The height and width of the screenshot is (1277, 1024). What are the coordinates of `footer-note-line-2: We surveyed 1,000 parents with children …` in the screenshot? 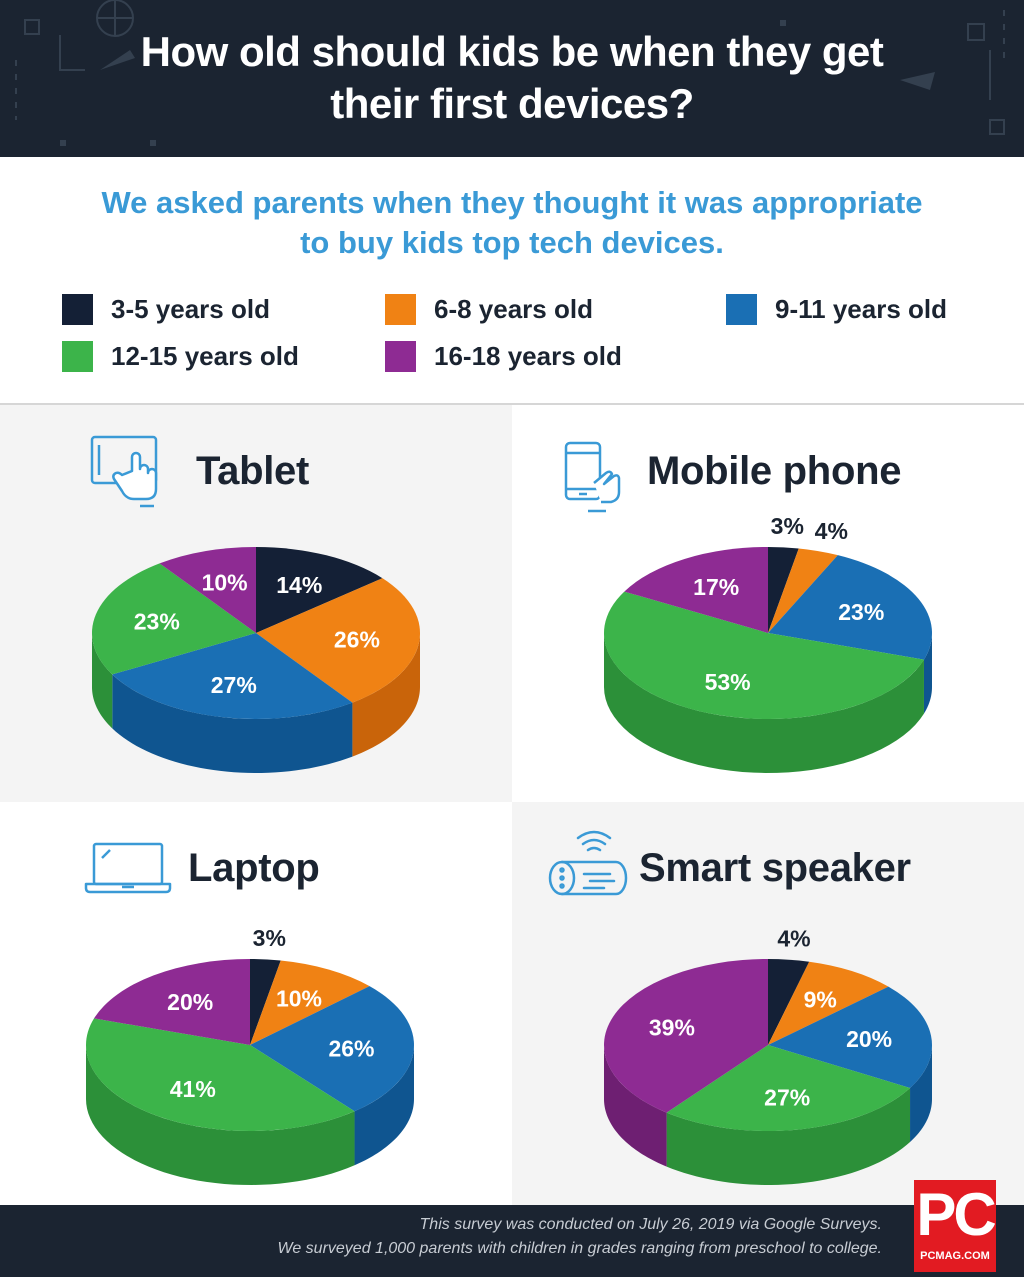 It's located at (579, 1248).